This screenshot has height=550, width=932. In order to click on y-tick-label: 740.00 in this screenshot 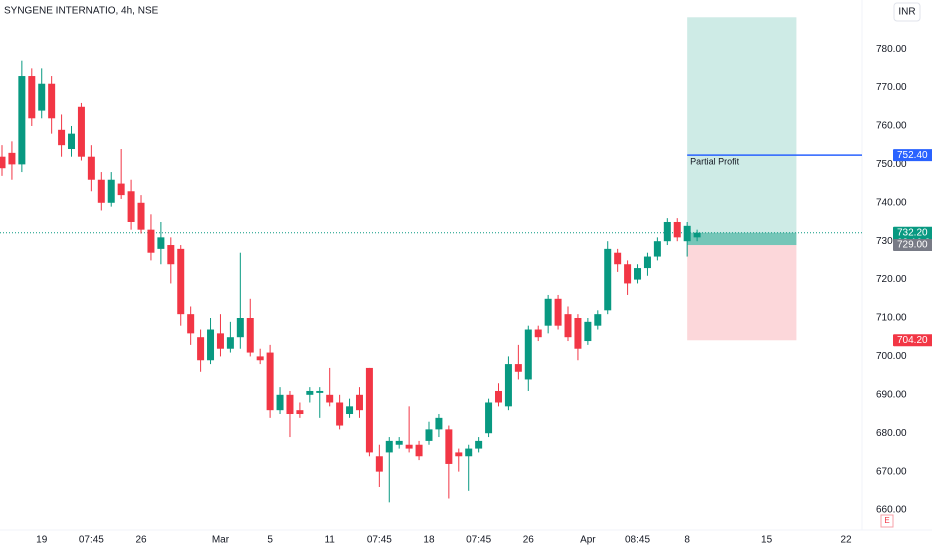, I will do `click(891, 202)`.